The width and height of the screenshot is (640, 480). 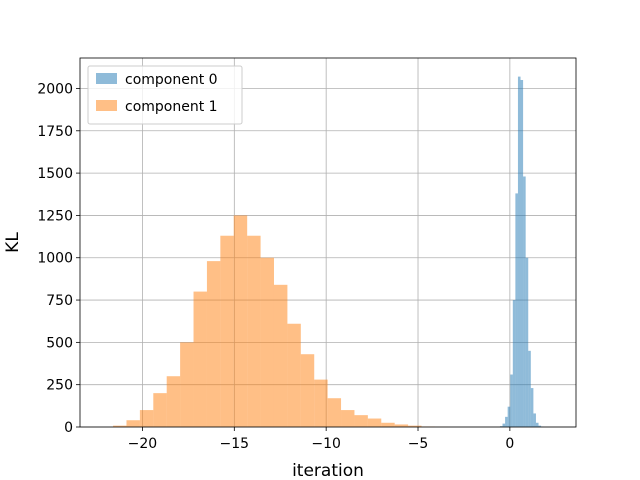 I want to click on x-tick-label: 0, so click(x=509, y=444).